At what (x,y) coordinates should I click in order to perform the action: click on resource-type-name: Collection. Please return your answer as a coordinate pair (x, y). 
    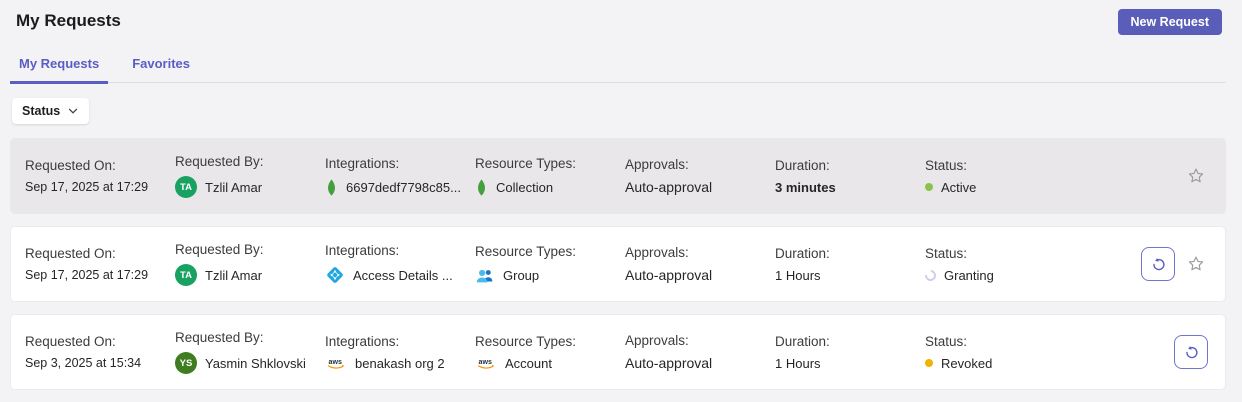
    Looking at the image, I should click on (525, 187).